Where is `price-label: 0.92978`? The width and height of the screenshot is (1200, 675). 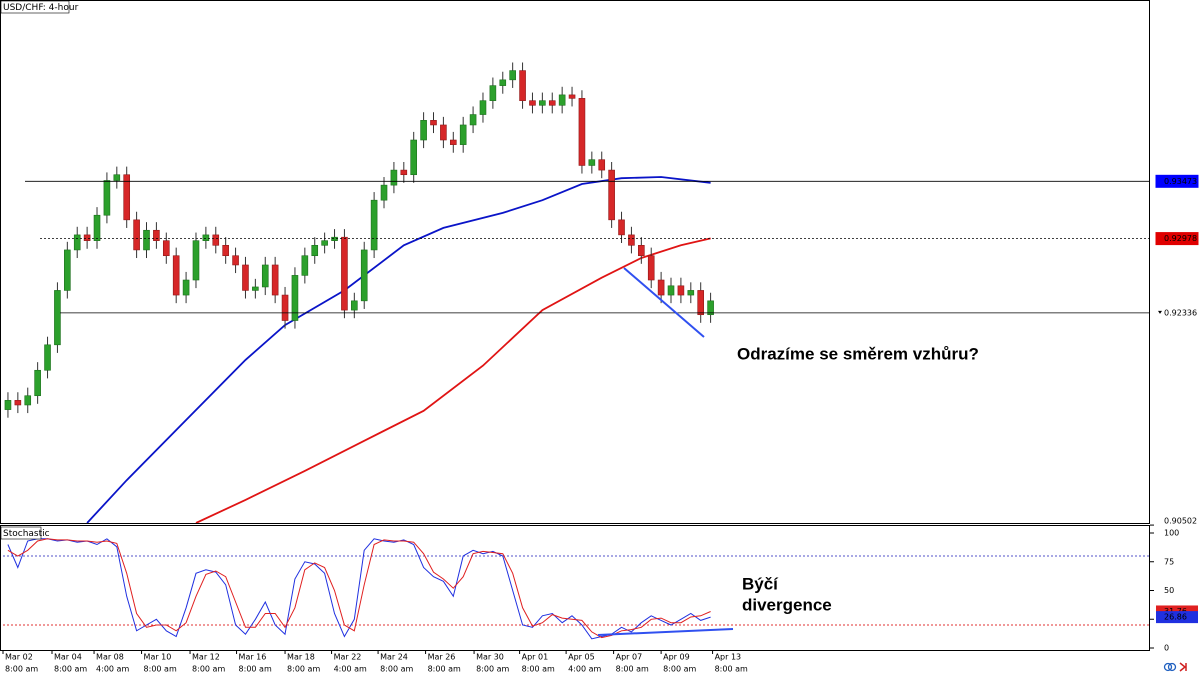
price-label: 0.92978 is located at coordinates (1180, 238).